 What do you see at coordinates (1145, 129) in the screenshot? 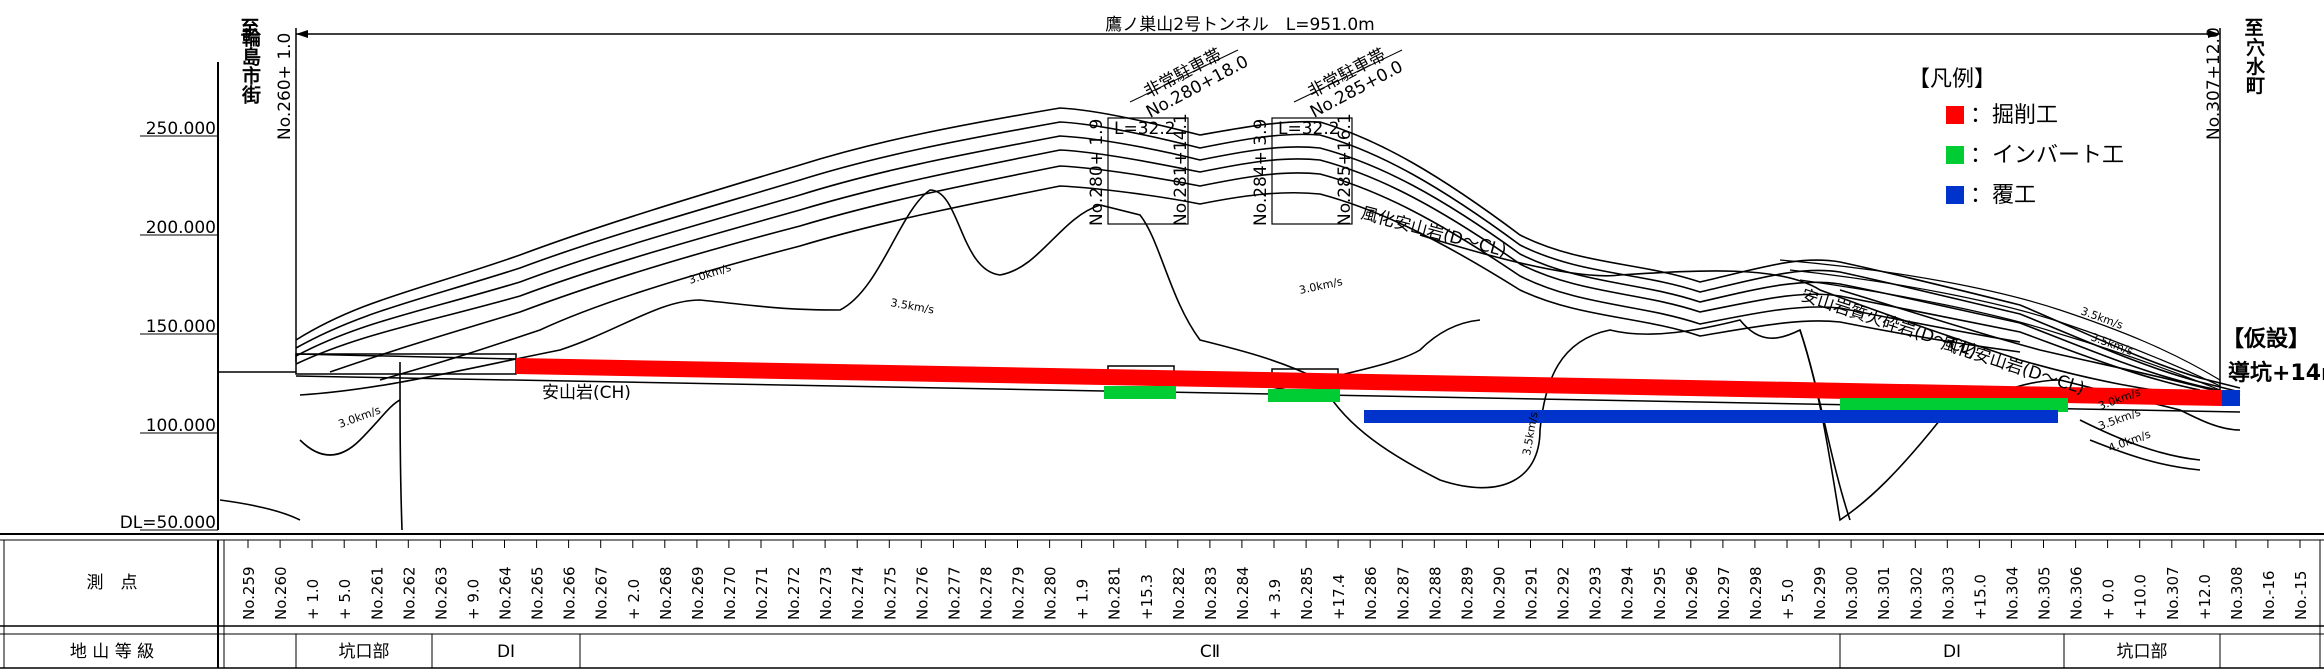
I see `emergency-bay-1-length: L=32.2` at bounding box center [1145, 129].